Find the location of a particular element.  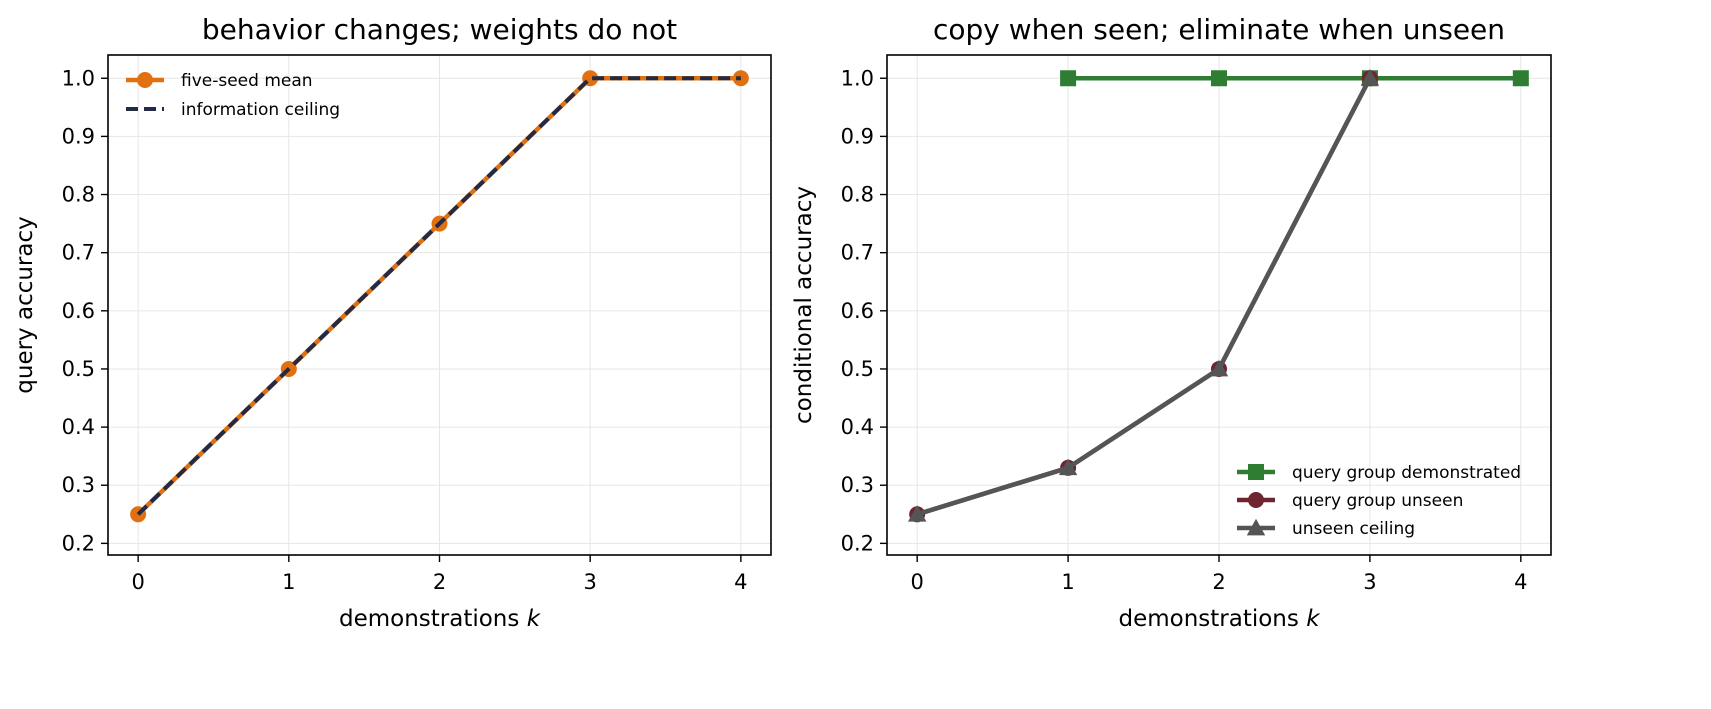

legend-label: information ceiling is located at coordinates (260, 110).